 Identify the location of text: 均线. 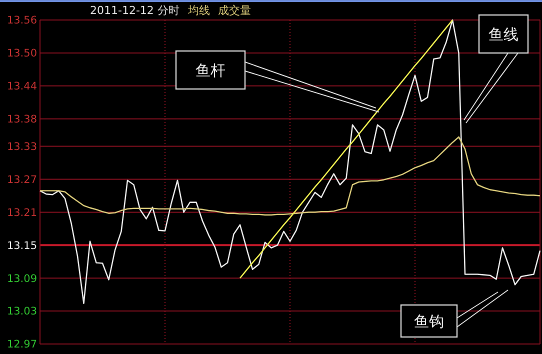
(198, 10).